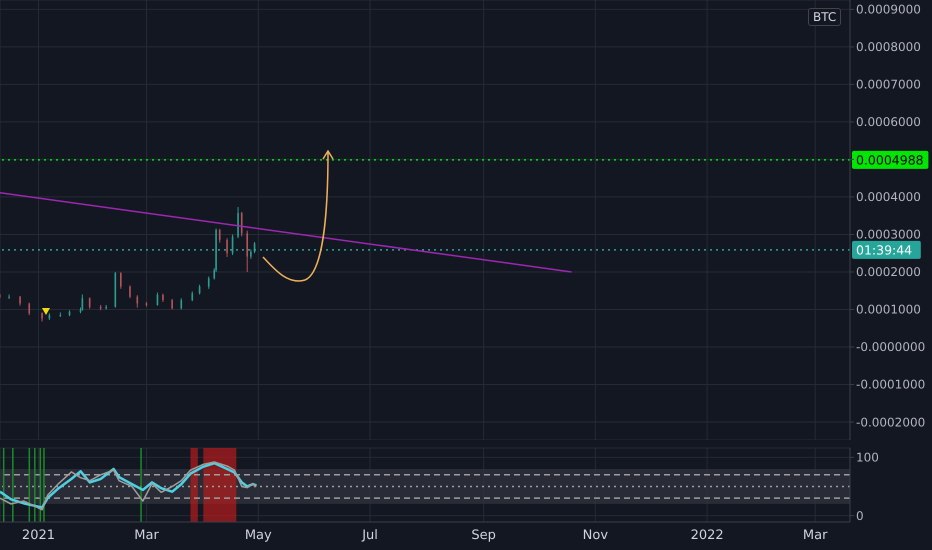  What do you see at coordinates (891, 422) in the screenshot?
I see `y-tick-label: -0.0002000` at bounding box center [891, 422].